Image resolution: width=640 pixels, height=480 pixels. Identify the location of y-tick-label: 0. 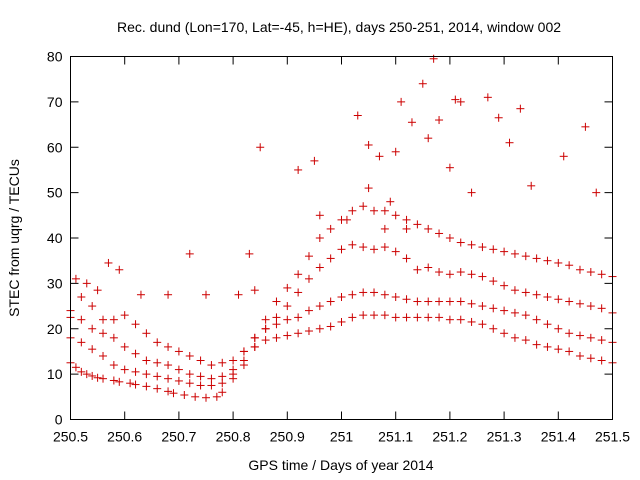
(59, 420).